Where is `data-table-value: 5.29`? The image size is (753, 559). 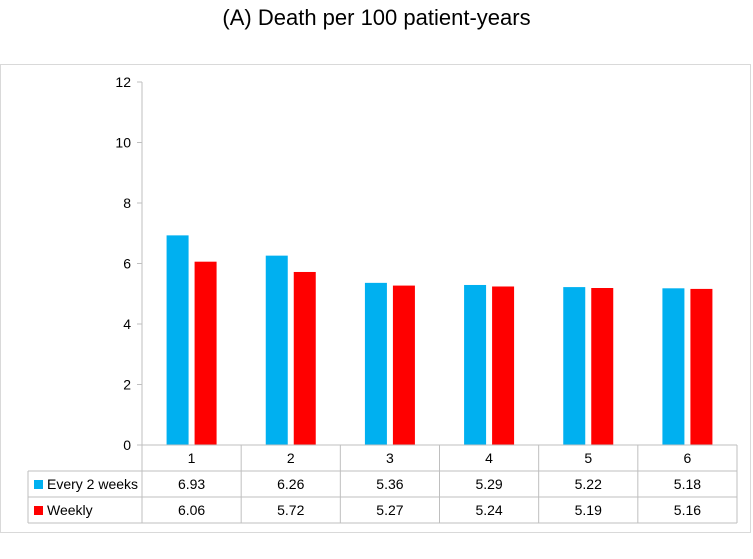 data-table-value: 5.29 is located at coordinates (488, 484).